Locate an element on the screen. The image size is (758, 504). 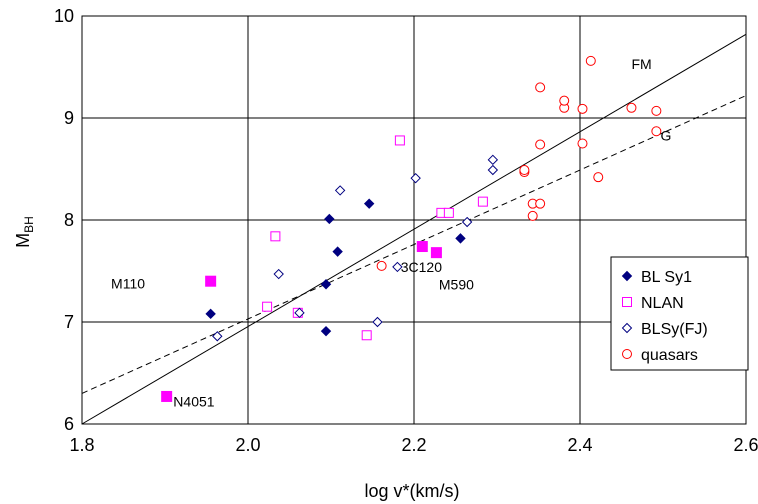
legend-label: NLAN is located at coordinates (662, 303).